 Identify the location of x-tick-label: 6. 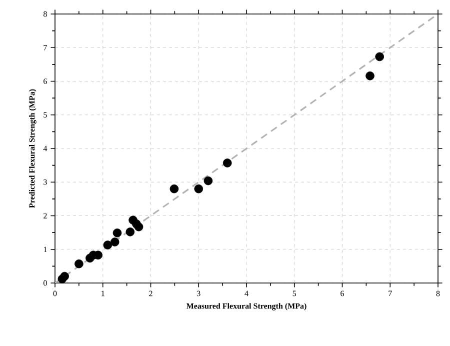
(342, 293).